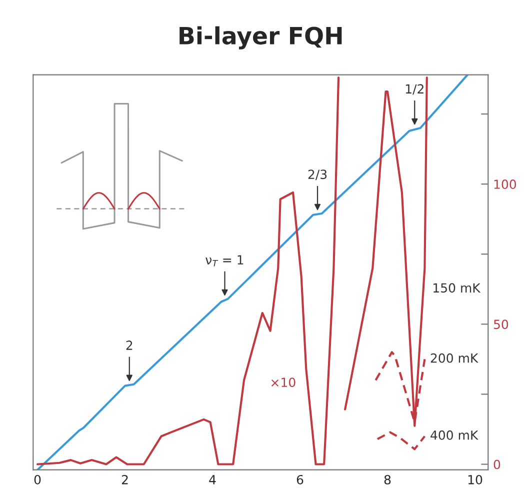 This screenshot has height=492, width=526. Describe the element at coordinates (497, 465) in the screenshot. I see `y-tick-label: 0` at that location.